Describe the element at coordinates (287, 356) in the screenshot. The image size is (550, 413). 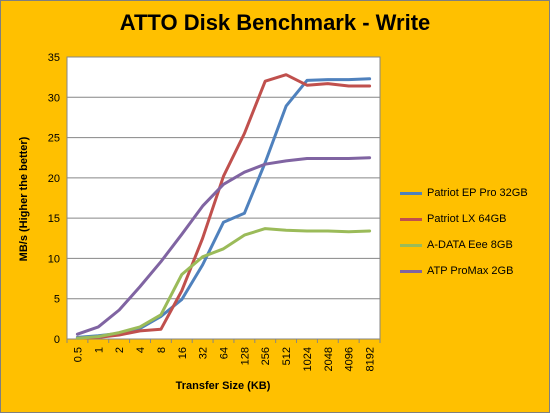
I see `x-tick-label: 512` at that location.